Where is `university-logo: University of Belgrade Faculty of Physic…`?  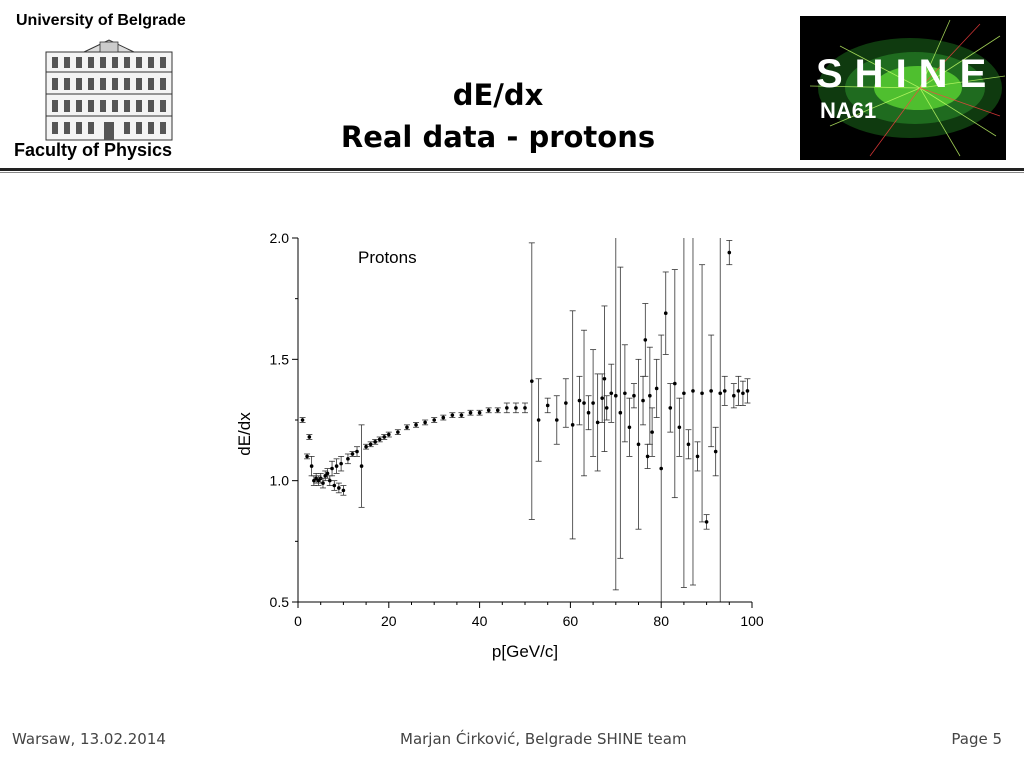 university-logo: University of Belgrade Faculty of Physic… is located at coordinates (110, 89).